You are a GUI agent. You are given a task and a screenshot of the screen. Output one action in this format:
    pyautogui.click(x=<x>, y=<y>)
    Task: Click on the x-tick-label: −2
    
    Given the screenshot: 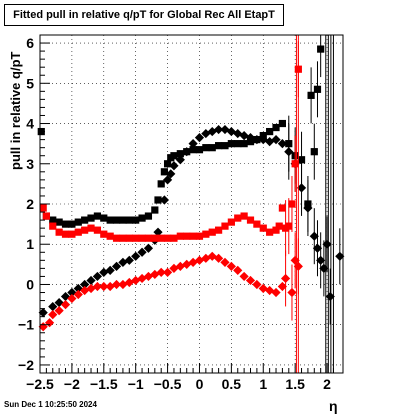 What is the action you would take?
    pyautogui.click(x=72, y=384)
    